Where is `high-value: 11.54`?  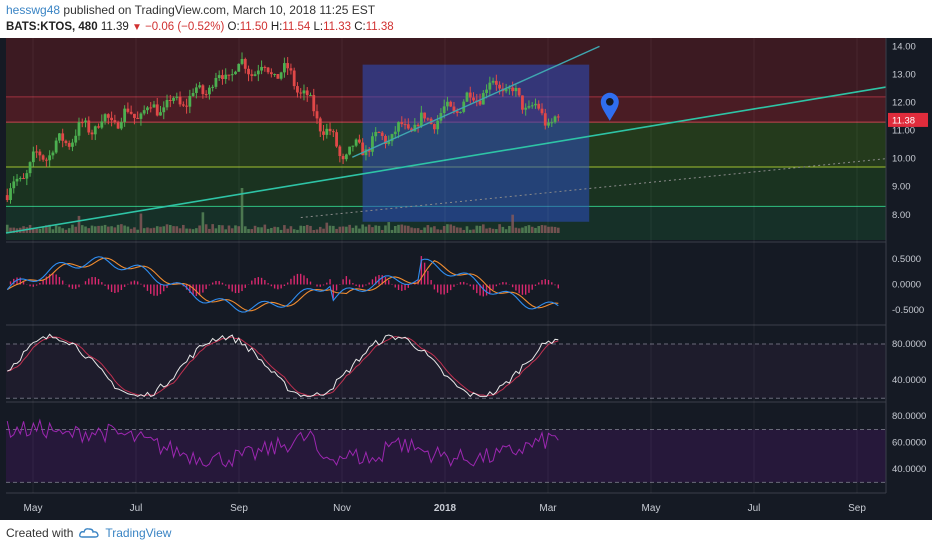
high-value: 11.54 is located at coordinates (296, 27).